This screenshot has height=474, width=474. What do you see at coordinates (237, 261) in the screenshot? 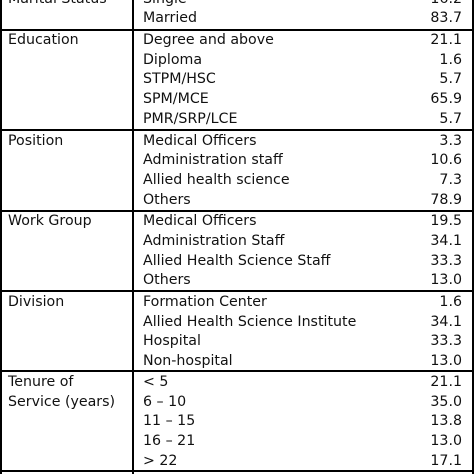
I see `item-label: Allied Health Science Staff` at bounding box center [237, 261].